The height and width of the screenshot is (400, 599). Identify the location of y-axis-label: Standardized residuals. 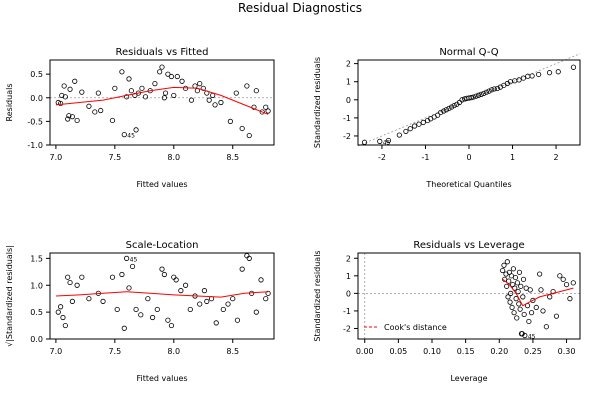
(317, 295).